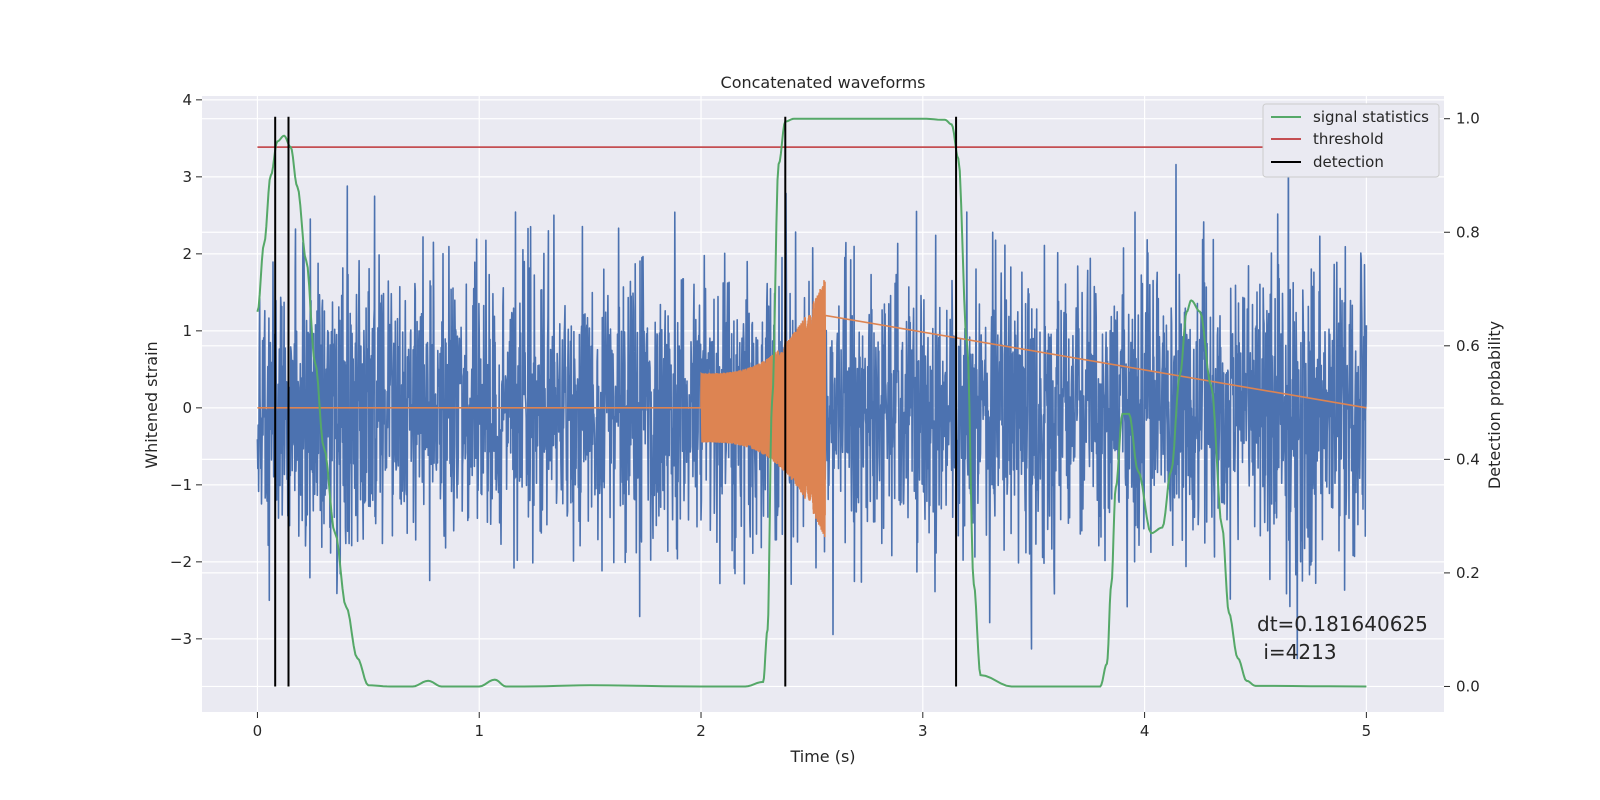 This screenshot has height=800, width=1600. I want to click on x-tick-label: 3, so click(923, 731).